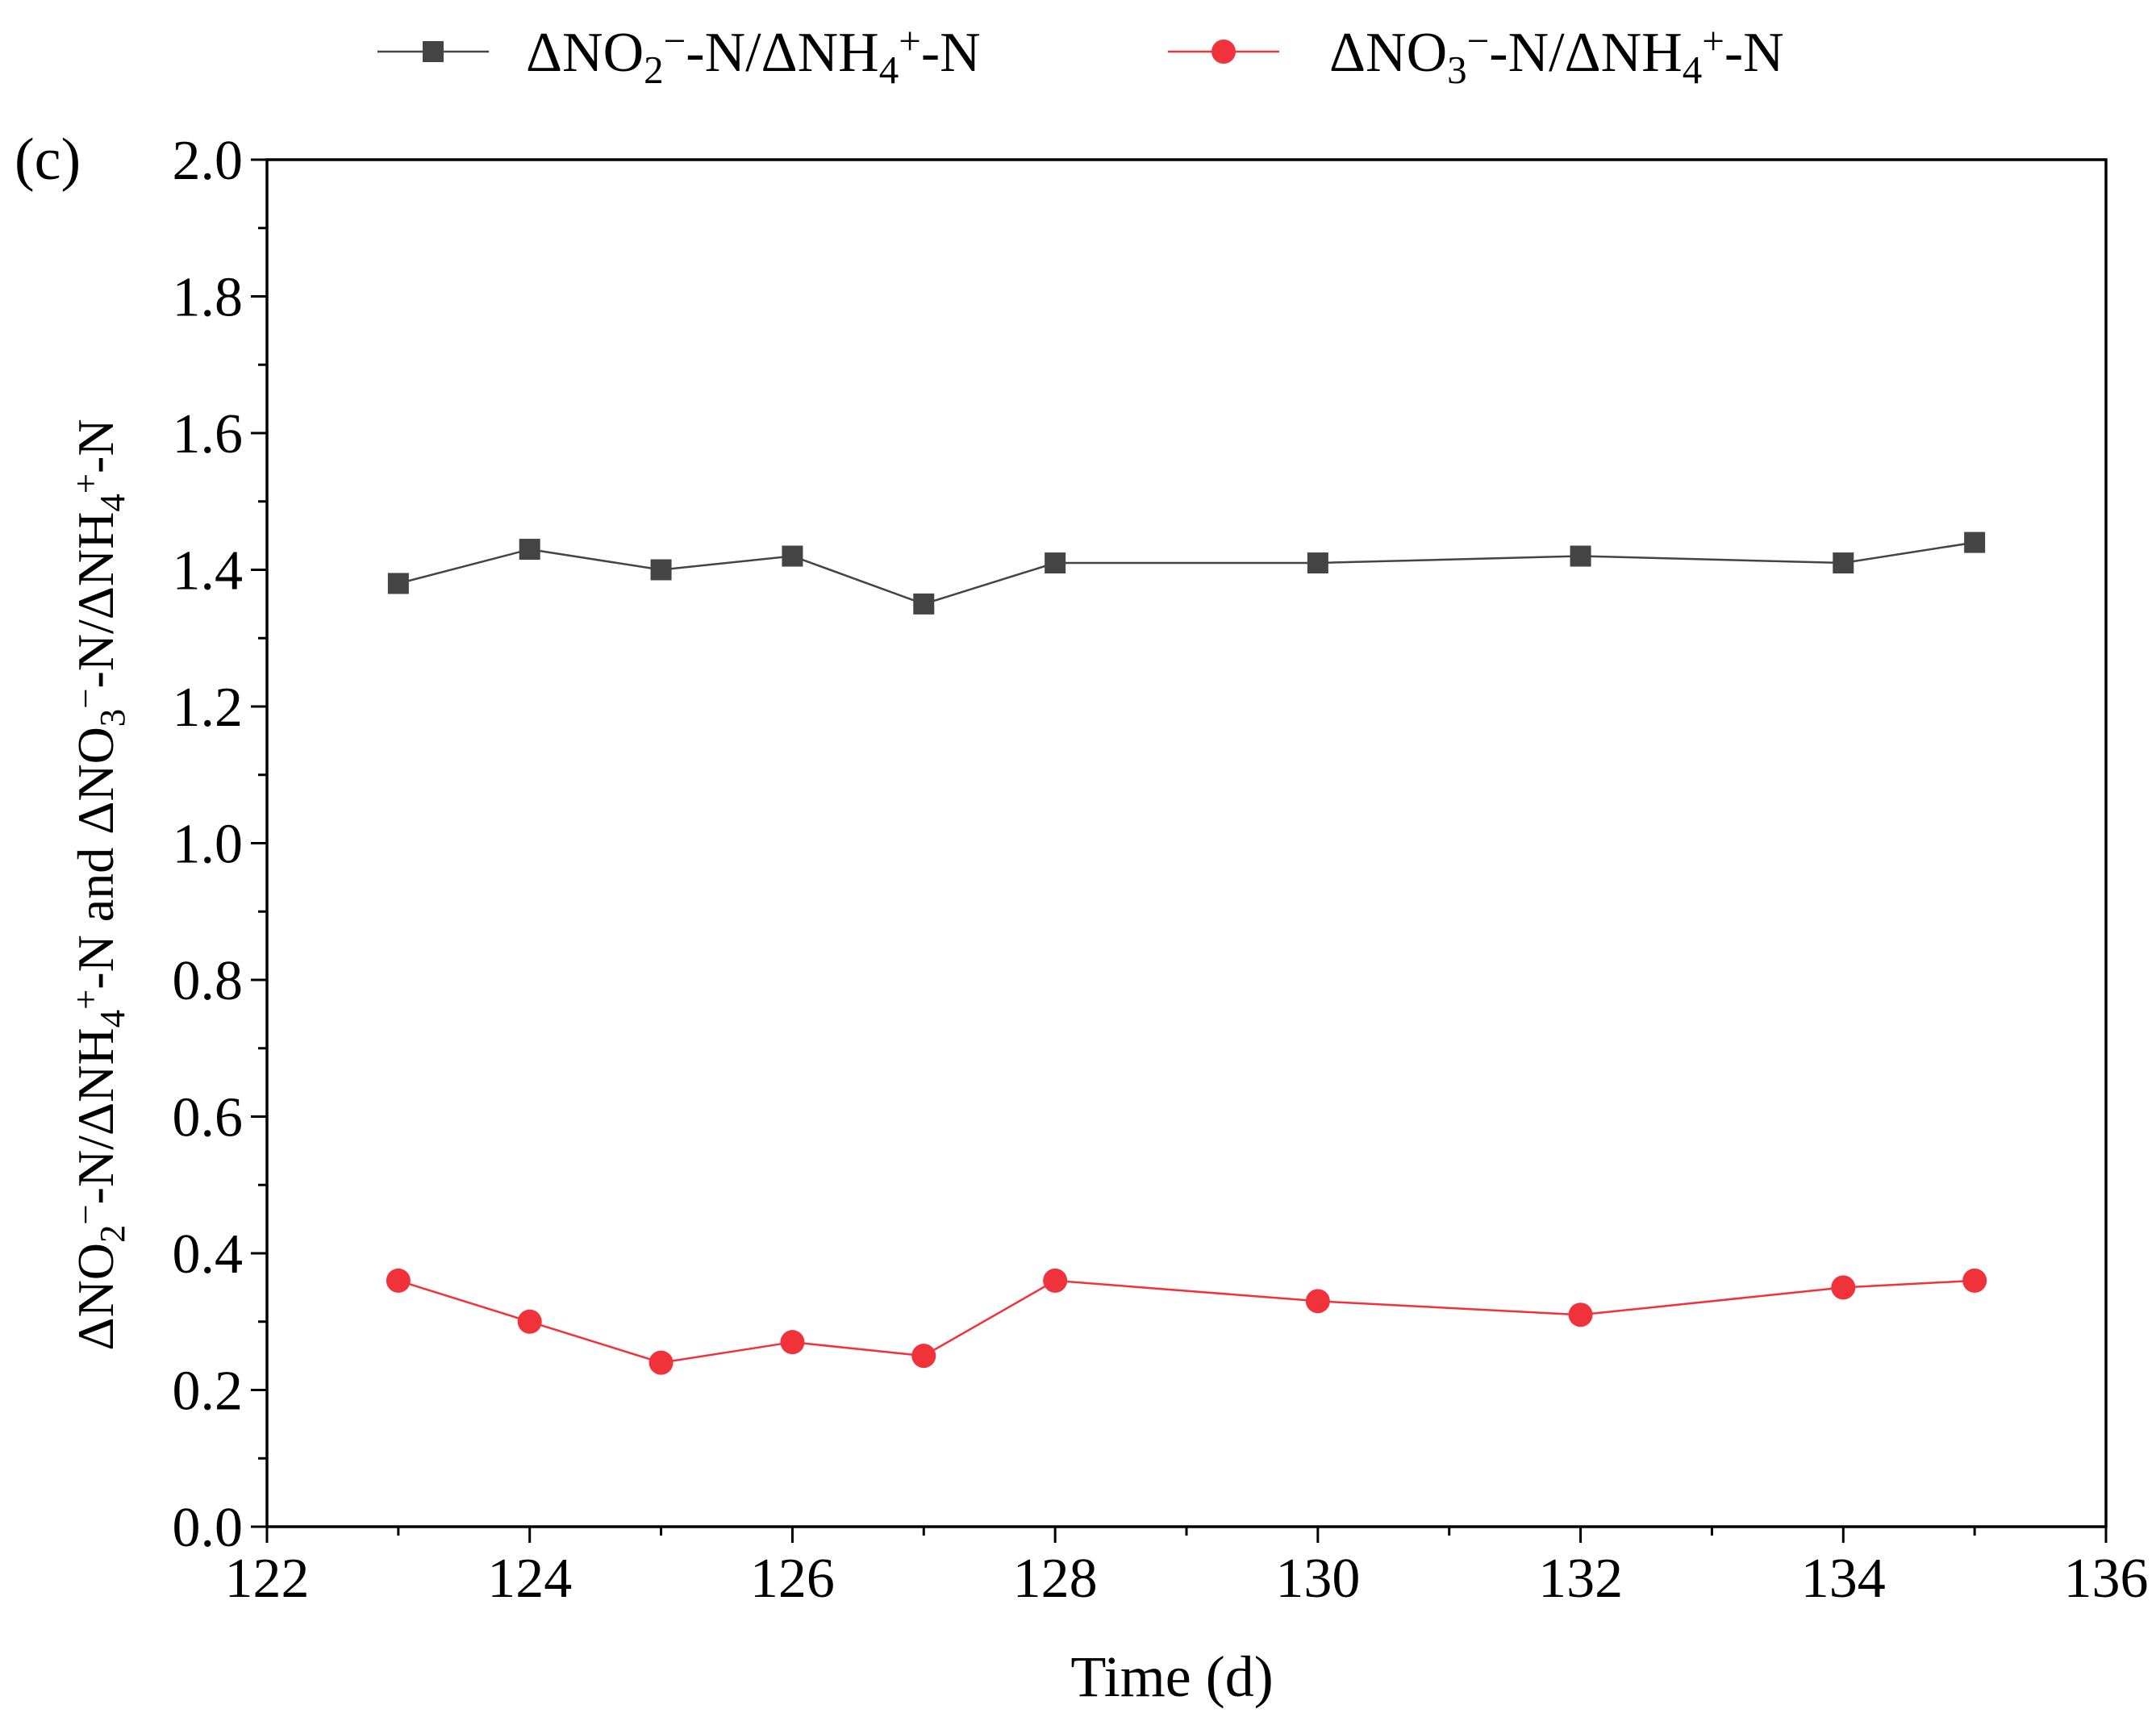  What do you see at coordinates (209, 298) in the screenshot?
I see `y-tick-label: 1.8` at bounding box center [209, 298].